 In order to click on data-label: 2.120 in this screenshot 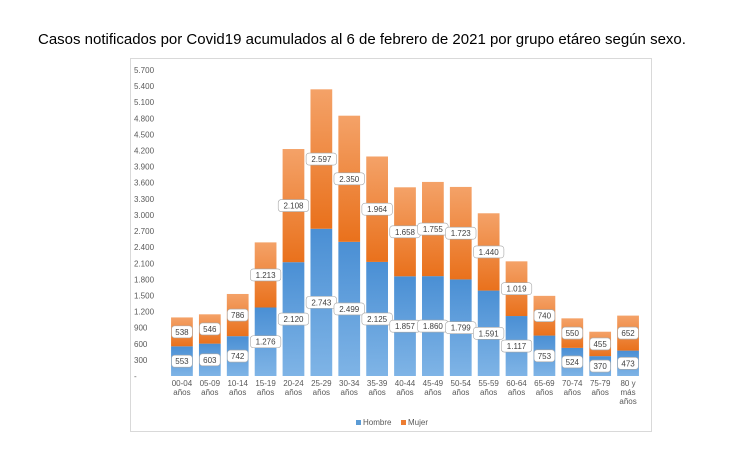, I will do `click(293, 319)`.